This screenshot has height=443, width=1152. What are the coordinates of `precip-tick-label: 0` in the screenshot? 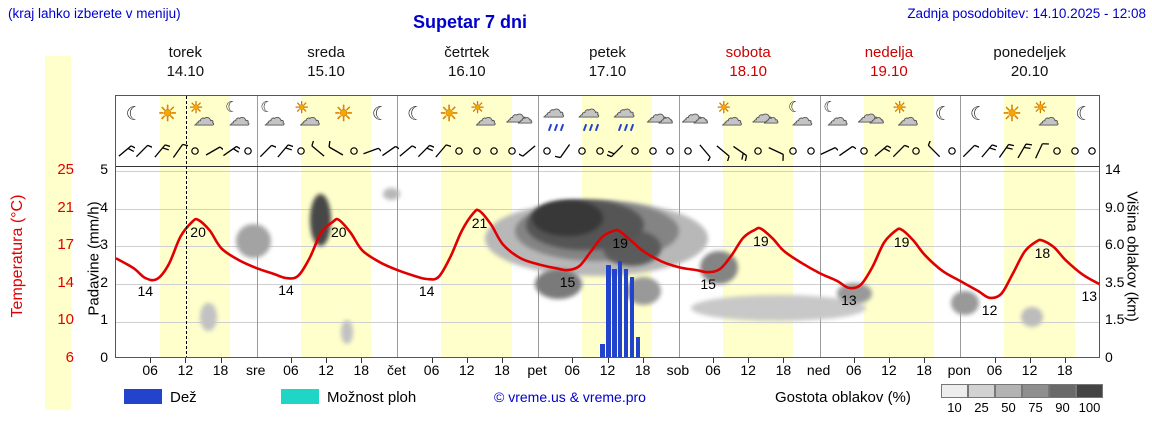 It's located at (104, 357).